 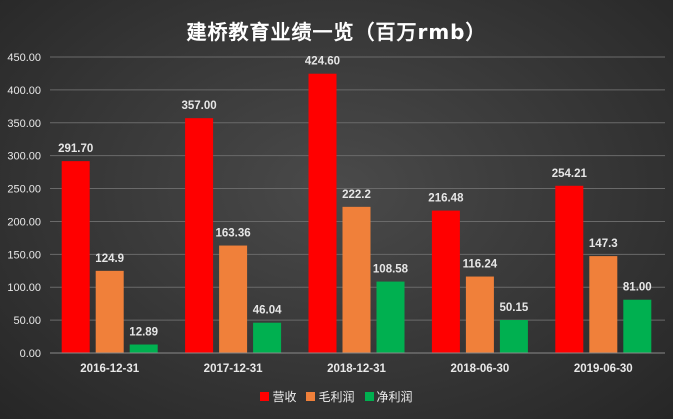 I want to click on y-tick-label: 100.00, so click(x=24, y=288).